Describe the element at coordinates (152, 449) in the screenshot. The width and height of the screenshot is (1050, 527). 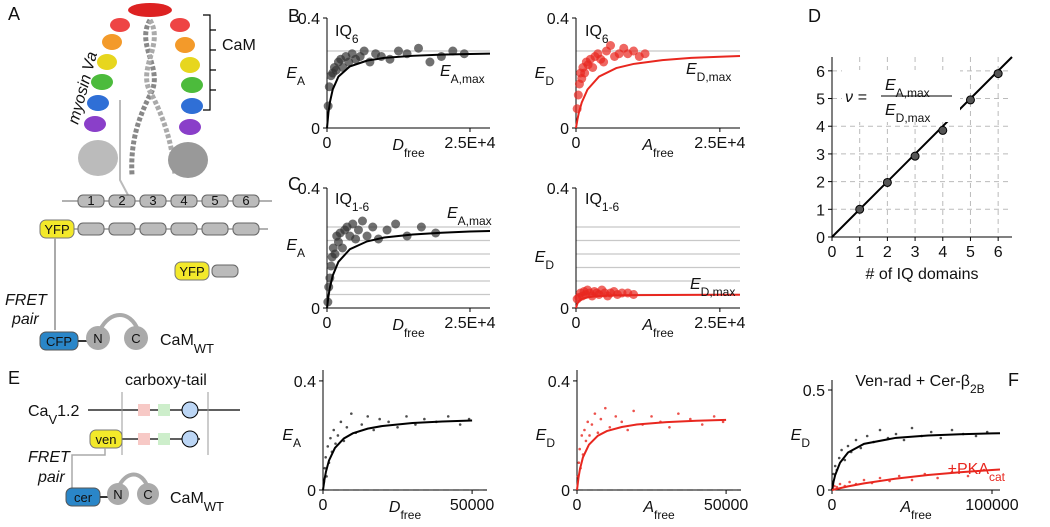
I see `channel-construct` at that location.